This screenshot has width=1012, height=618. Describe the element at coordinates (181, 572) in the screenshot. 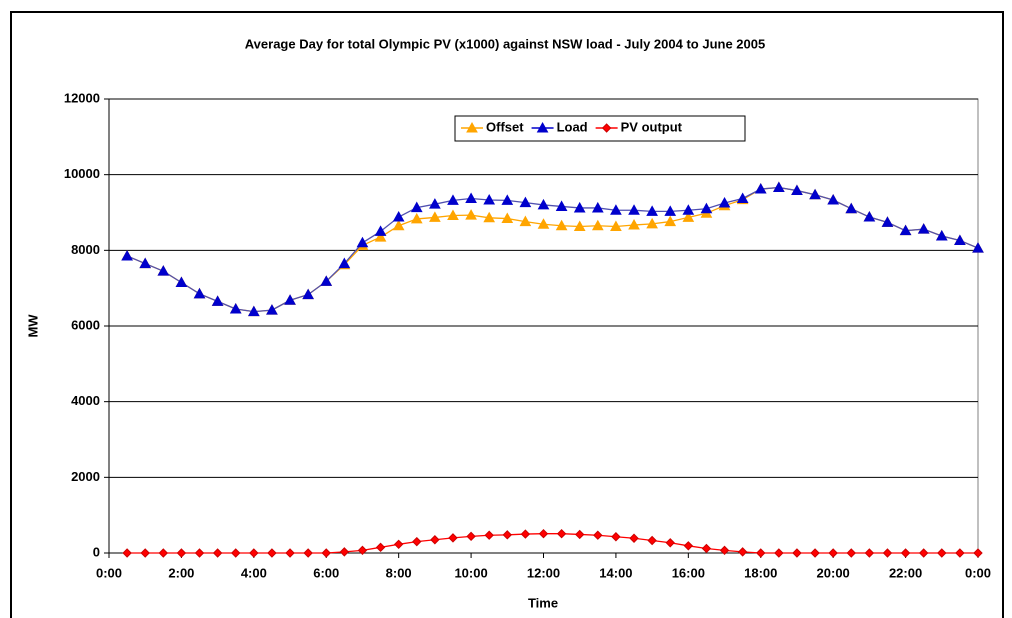

I see `x-tick-label: 2:00` at that location.